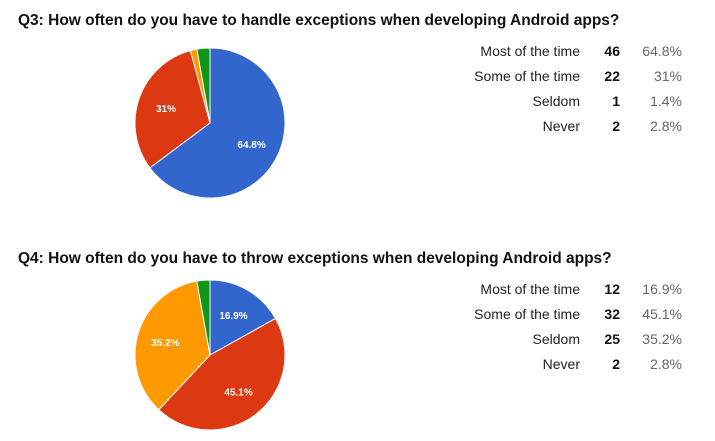 The width and height of the screenshot is (715, 441). I want to click on q3-count-some: 22, so click(612, 75).